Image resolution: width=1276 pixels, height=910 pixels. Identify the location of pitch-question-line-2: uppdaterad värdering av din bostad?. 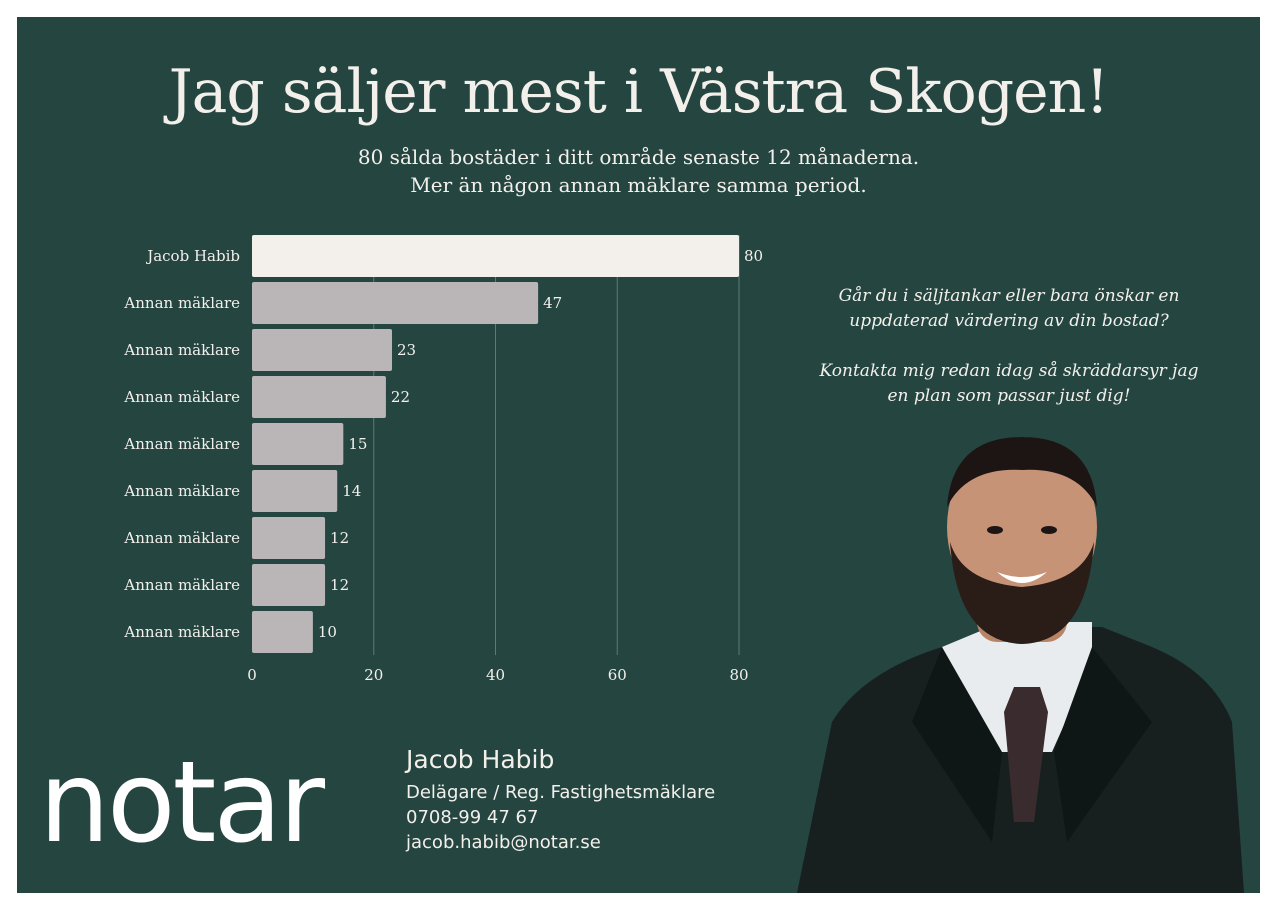
(1009, 321).